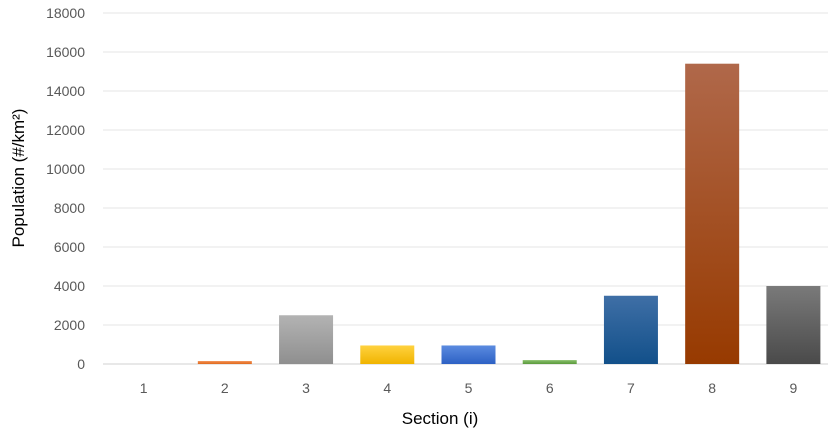 This screenshot has height=433, width=828. I want to click on y-tick-label: 8000, so click(69, 208).